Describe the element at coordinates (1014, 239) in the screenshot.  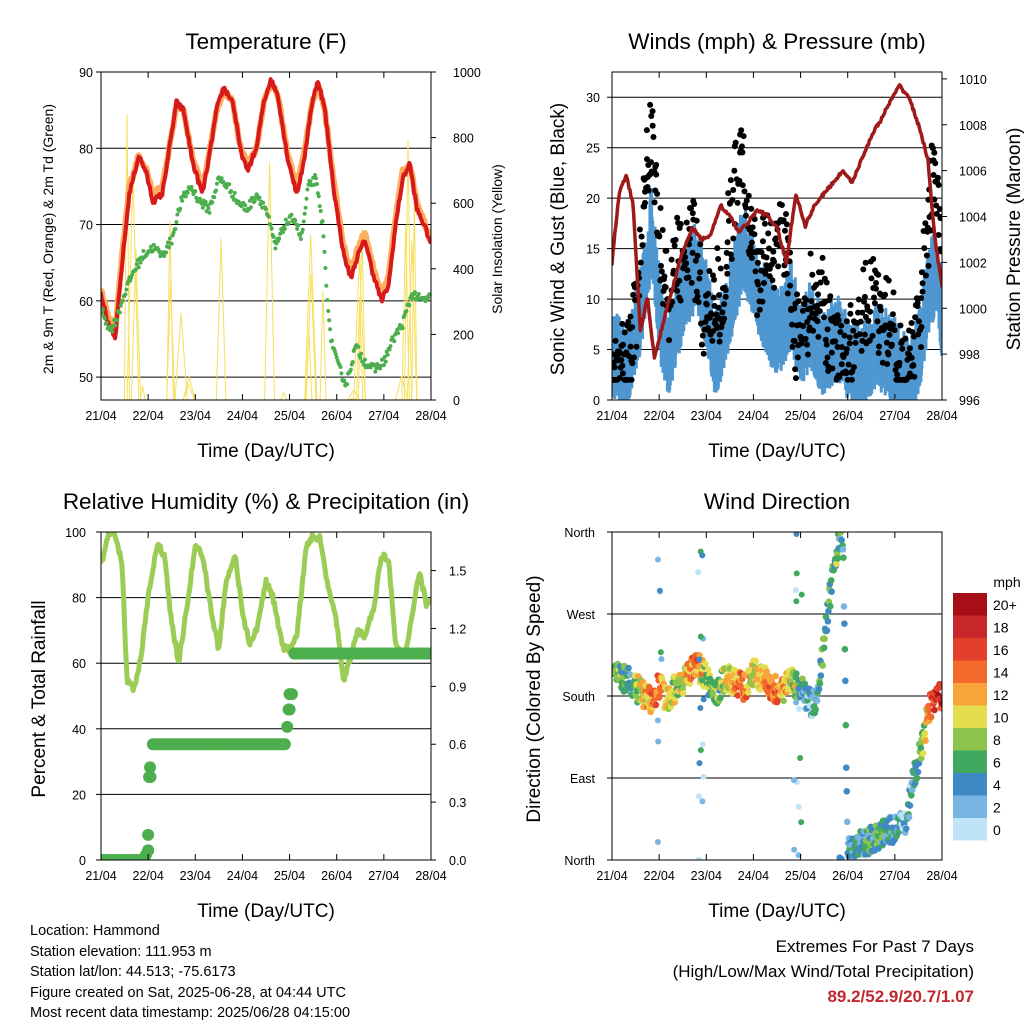
I see `winds-ylabel-right: Station Pressure (Maroon)` at that location.